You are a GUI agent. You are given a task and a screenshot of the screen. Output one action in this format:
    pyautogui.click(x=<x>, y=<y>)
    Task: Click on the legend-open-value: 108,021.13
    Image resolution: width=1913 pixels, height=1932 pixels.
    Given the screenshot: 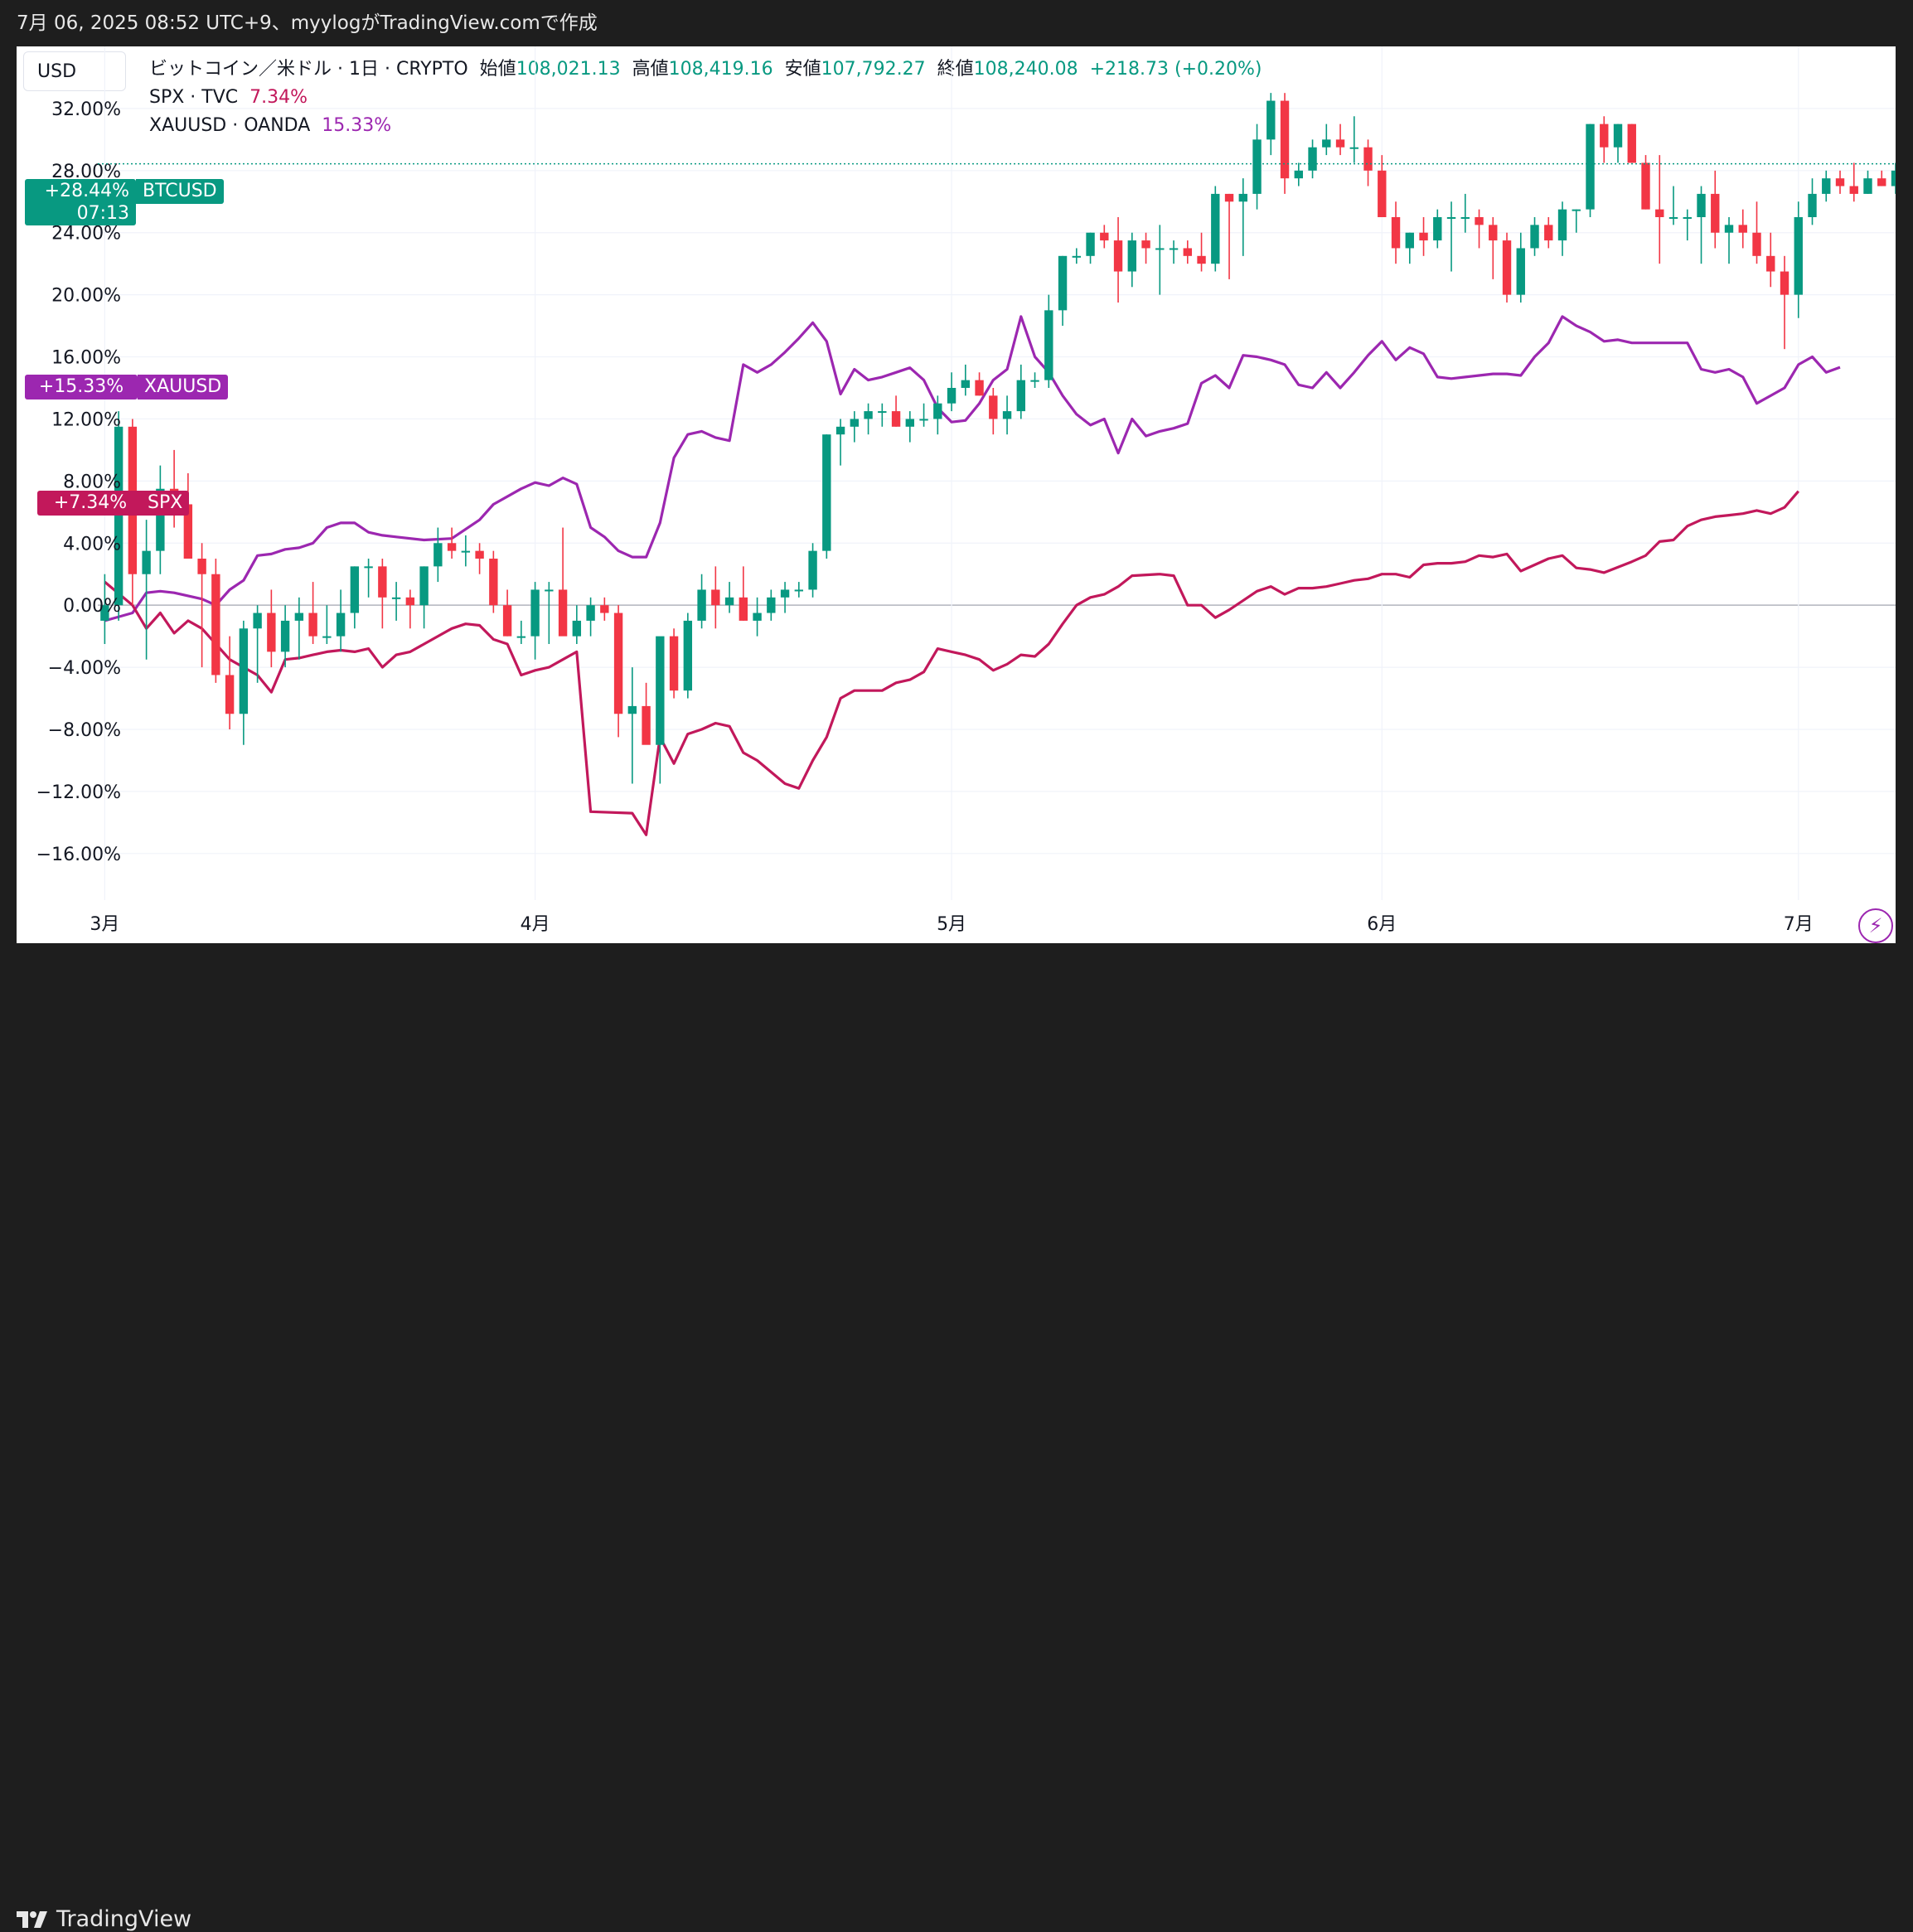 What is the action you would take?
    pyautogui.click(x=568, y=69)
    